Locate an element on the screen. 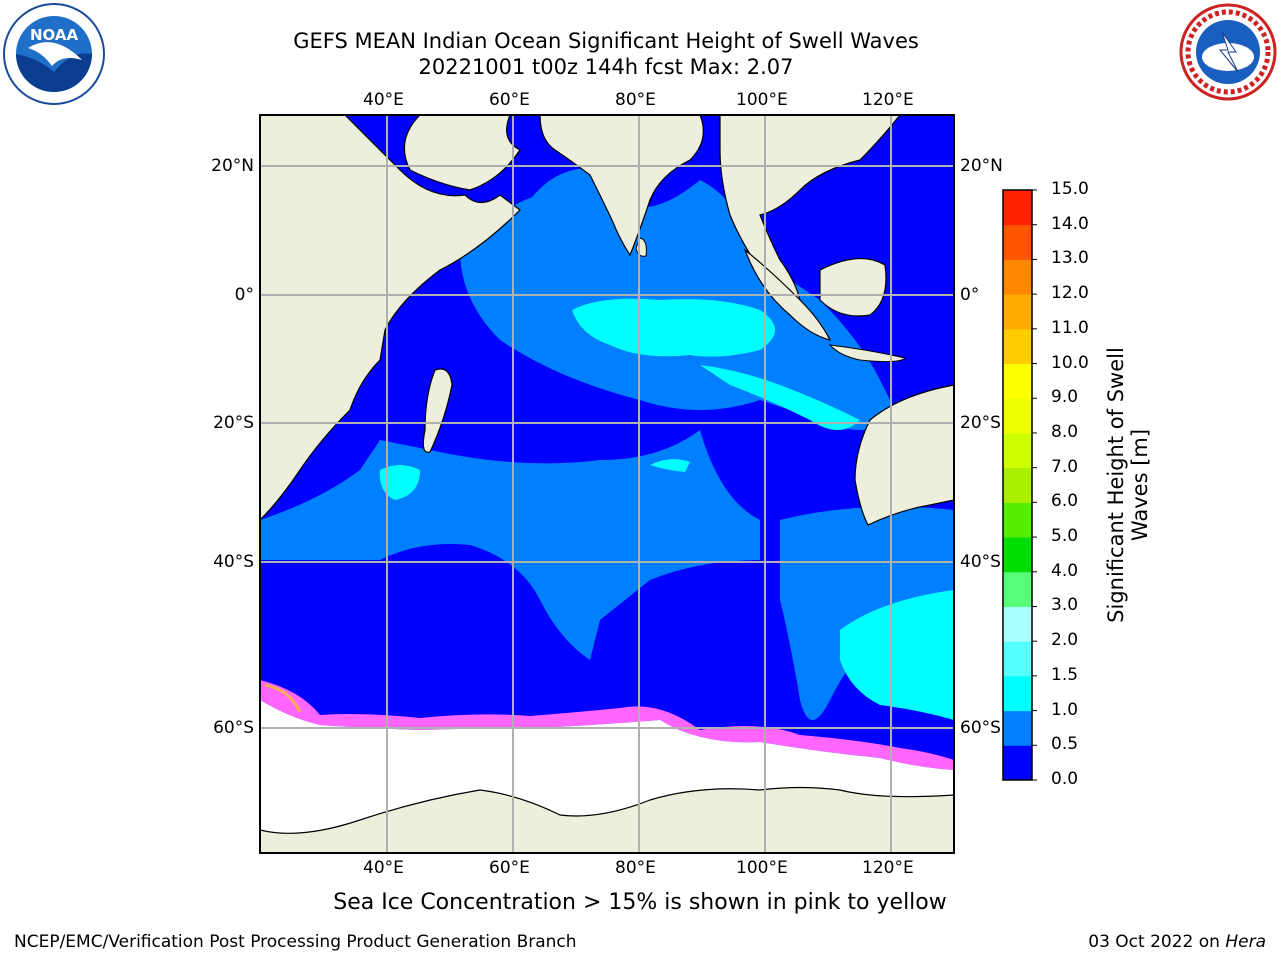  lon-label-bottom: 60°E is located at coordinates (509, 868).